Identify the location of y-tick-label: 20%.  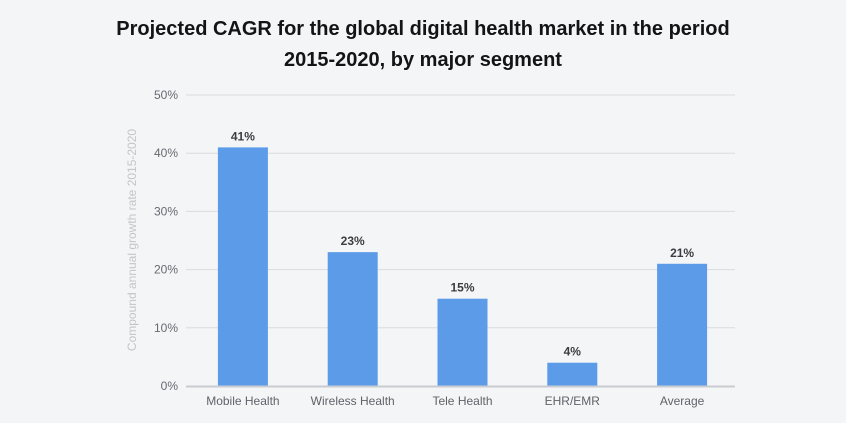
(166, 270).